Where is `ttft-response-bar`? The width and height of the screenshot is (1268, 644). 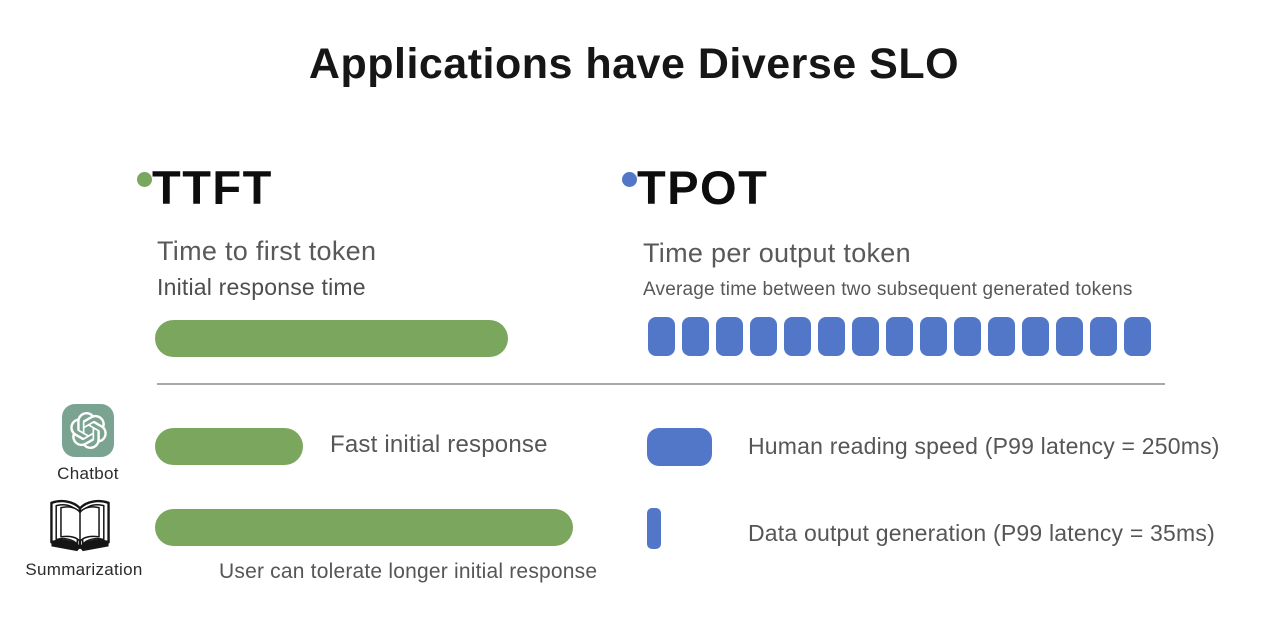 ttft-response-bar is located at coordinates (331, 338).